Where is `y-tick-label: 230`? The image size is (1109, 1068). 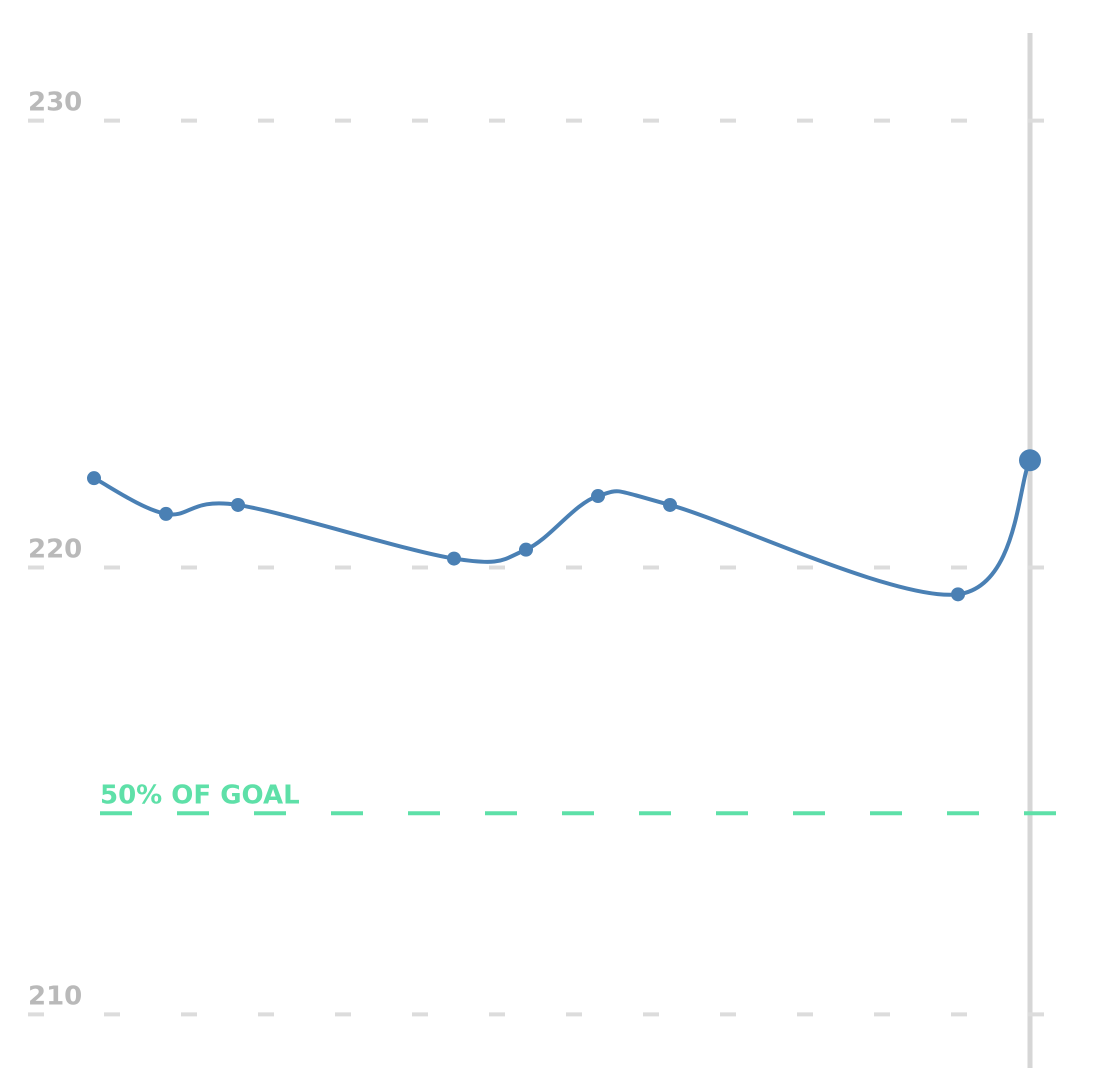 y-tick-label: 230 is located at coordinates (55, 103).